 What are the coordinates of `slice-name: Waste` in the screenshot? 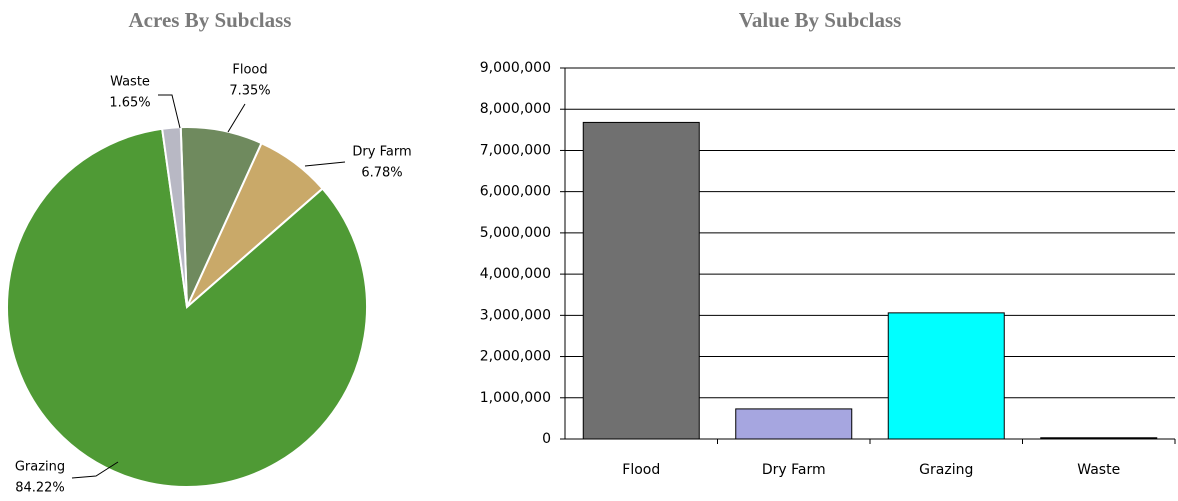 It's located at (130, 82).